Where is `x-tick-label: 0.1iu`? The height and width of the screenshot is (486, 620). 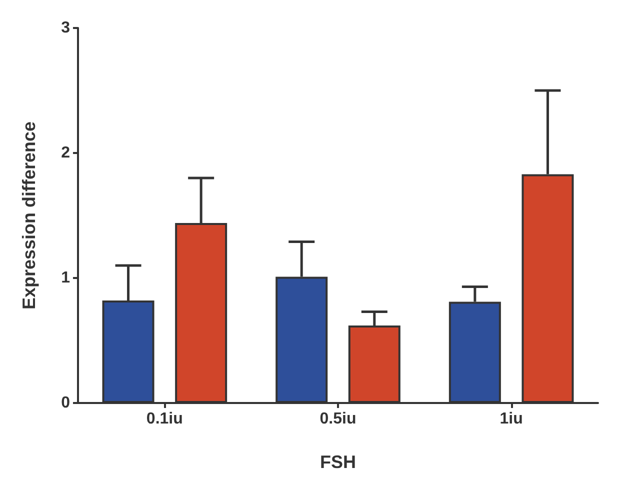
x-tick-label: 0.1iu is located at coordinates (164, 419).